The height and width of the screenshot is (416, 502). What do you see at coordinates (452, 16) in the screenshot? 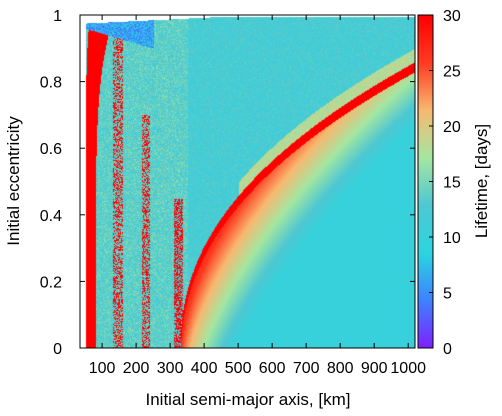
I see `colorbar-tick-label: 30` at bounding box center [452, 16].